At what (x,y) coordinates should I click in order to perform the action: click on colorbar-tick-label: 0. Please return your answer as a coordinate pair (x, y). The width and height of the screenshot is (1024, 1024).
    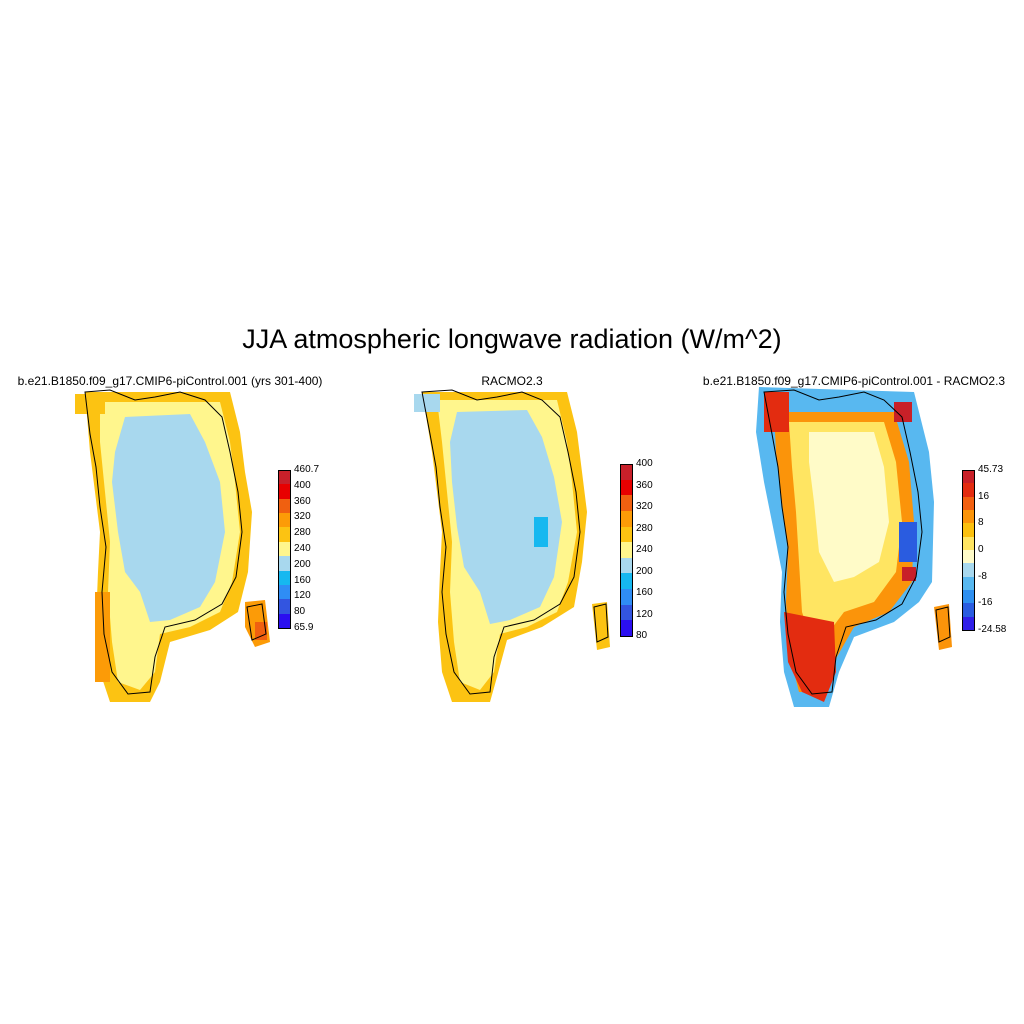
    Looking at the image, I should click on (981, 549).